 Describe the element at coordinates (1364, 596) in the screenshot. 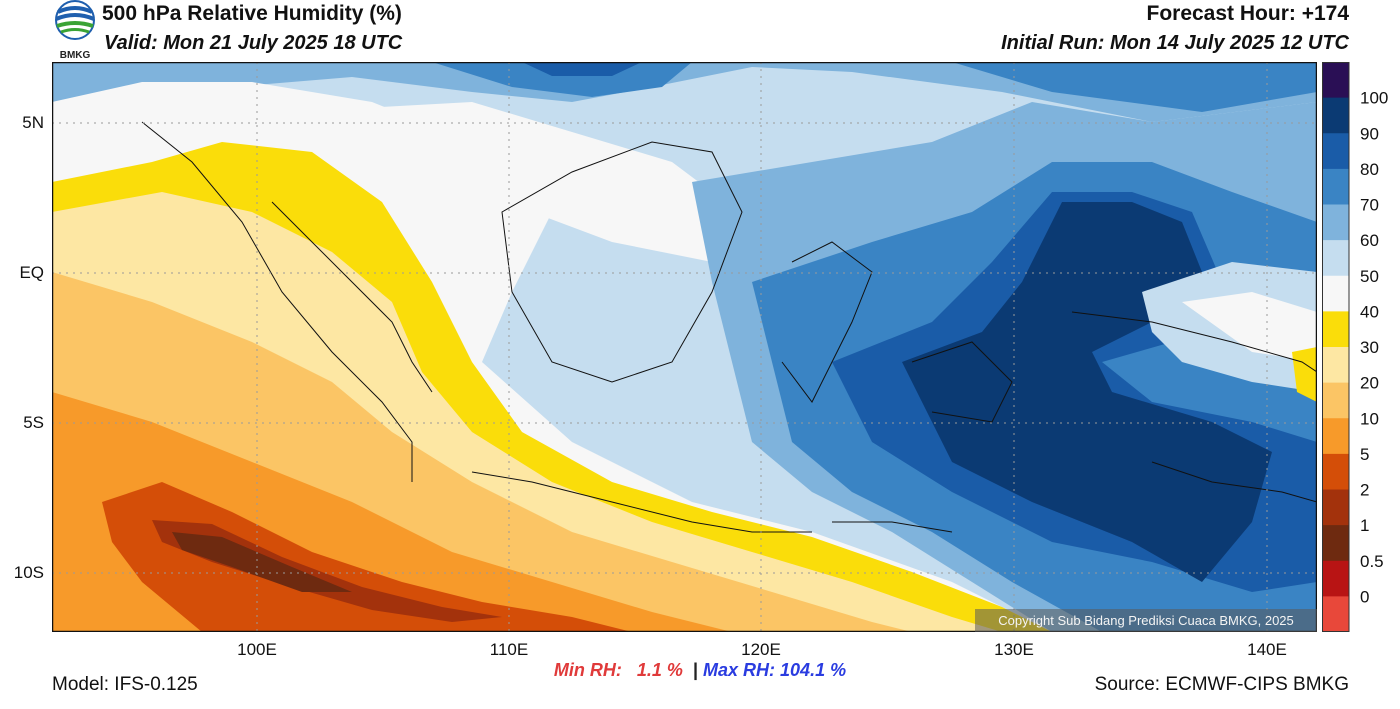

I see `colorbar-label: 0` at that location.